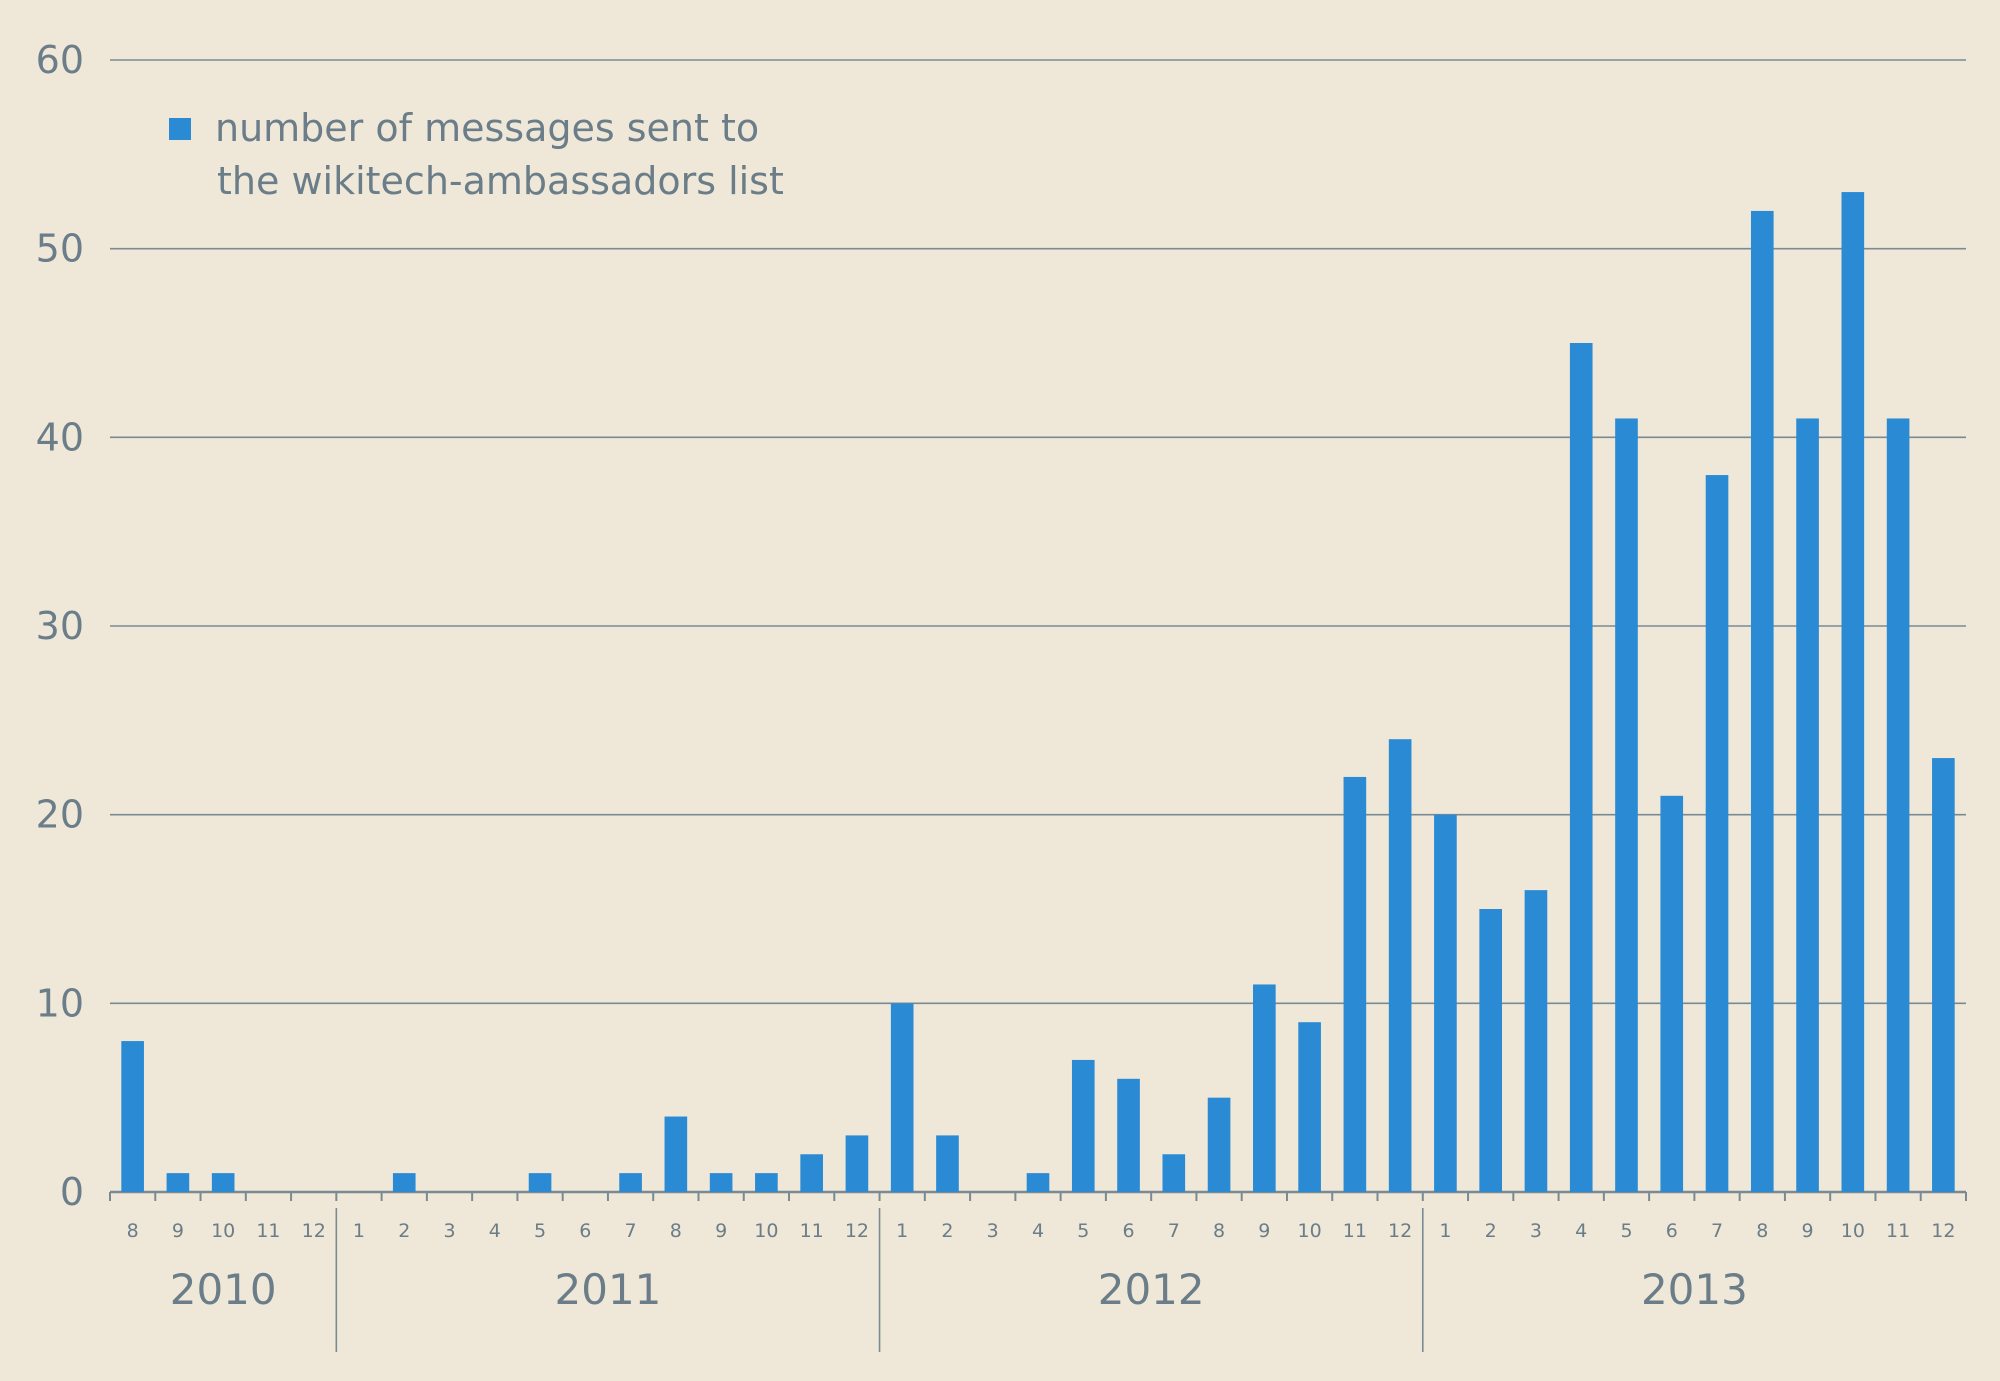 This screenshot has height=1381, width=2000. What do you see at coordinates (180, 129) in the screenshot?
I see `legend-swatch` at bounding box center [180, 129].